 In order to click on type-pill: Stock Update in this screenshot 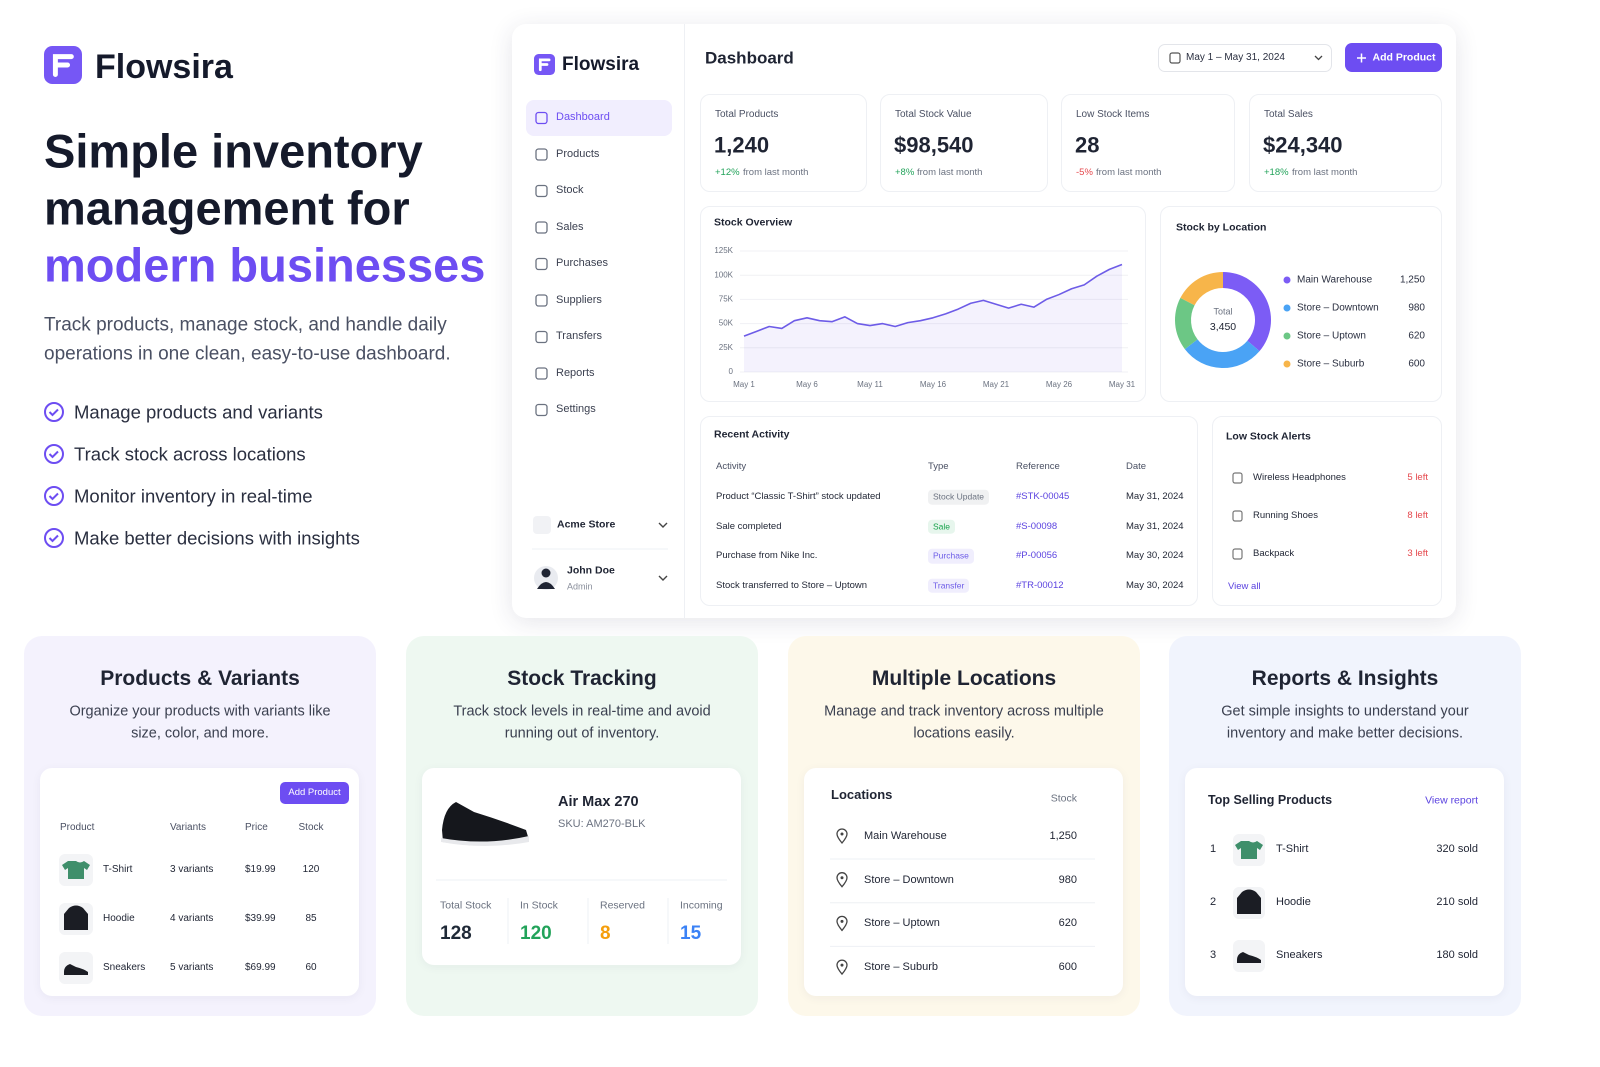, I will do `click(959, 497)`.